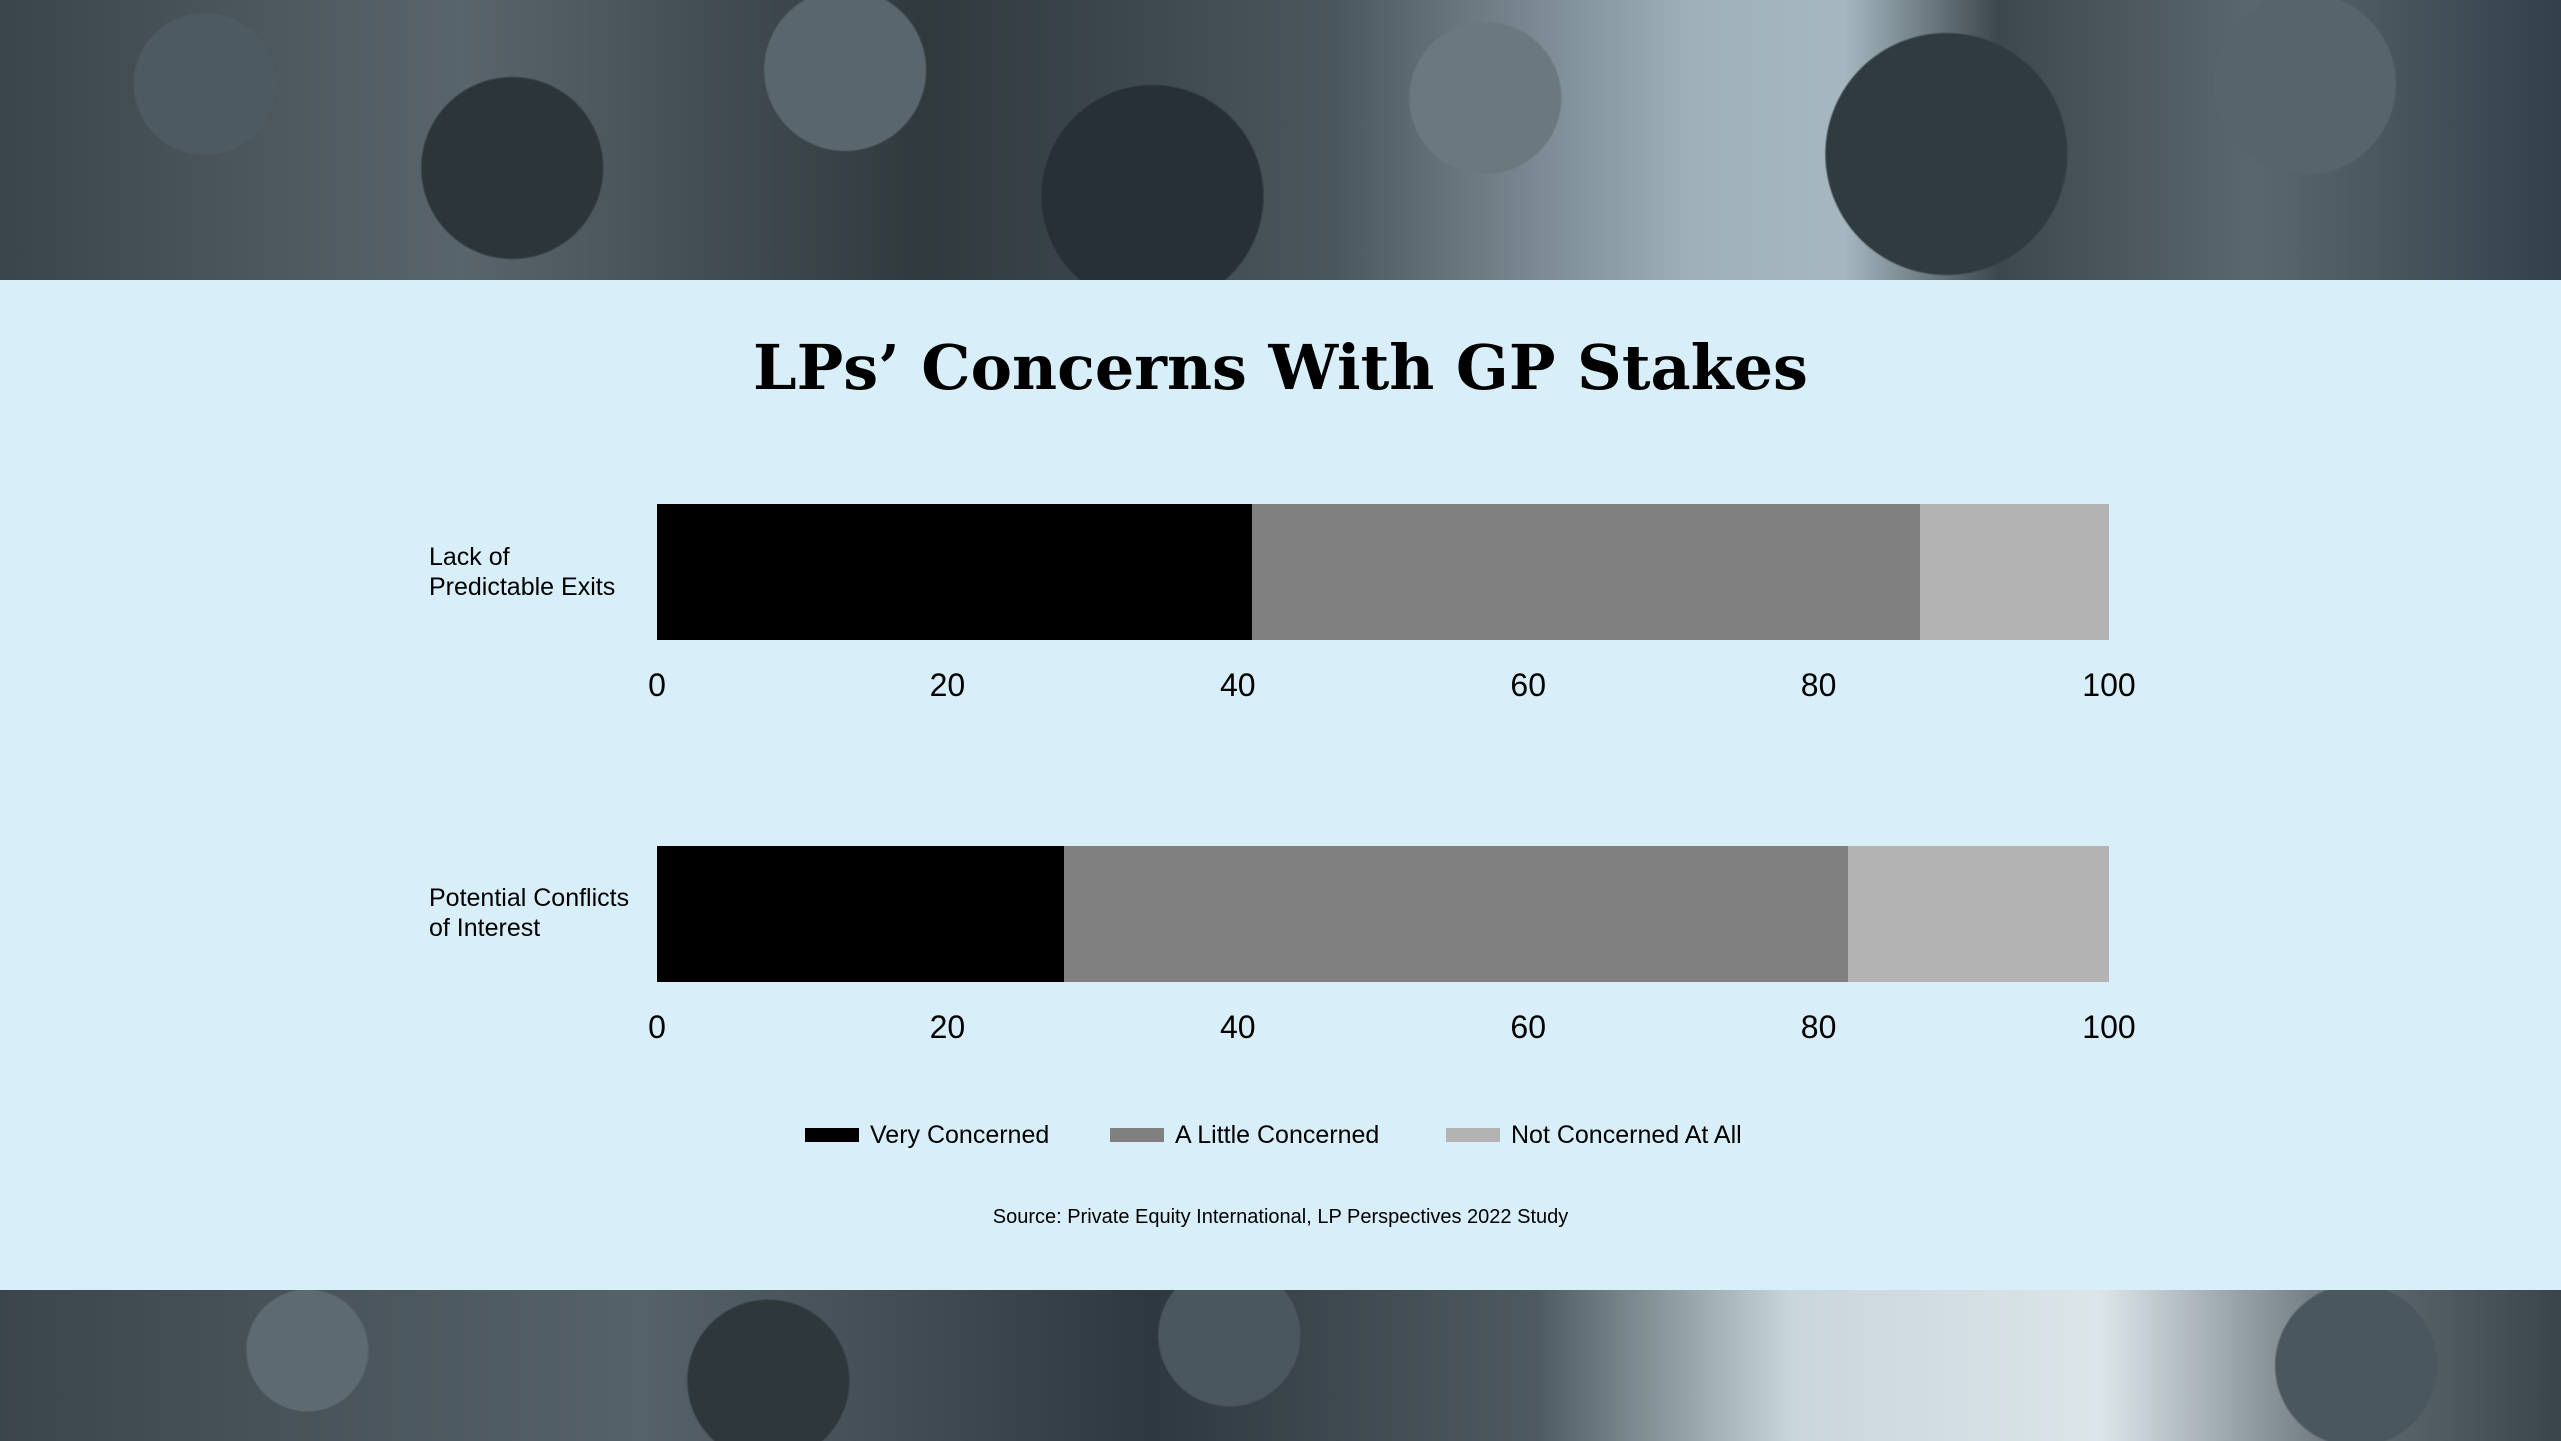 The width and height of the screenshot is (2561, 1441). Describe the element at coordinates (1626, 1134) in the screenshot. I see `legend-label: Not Concerned At All` at that location.